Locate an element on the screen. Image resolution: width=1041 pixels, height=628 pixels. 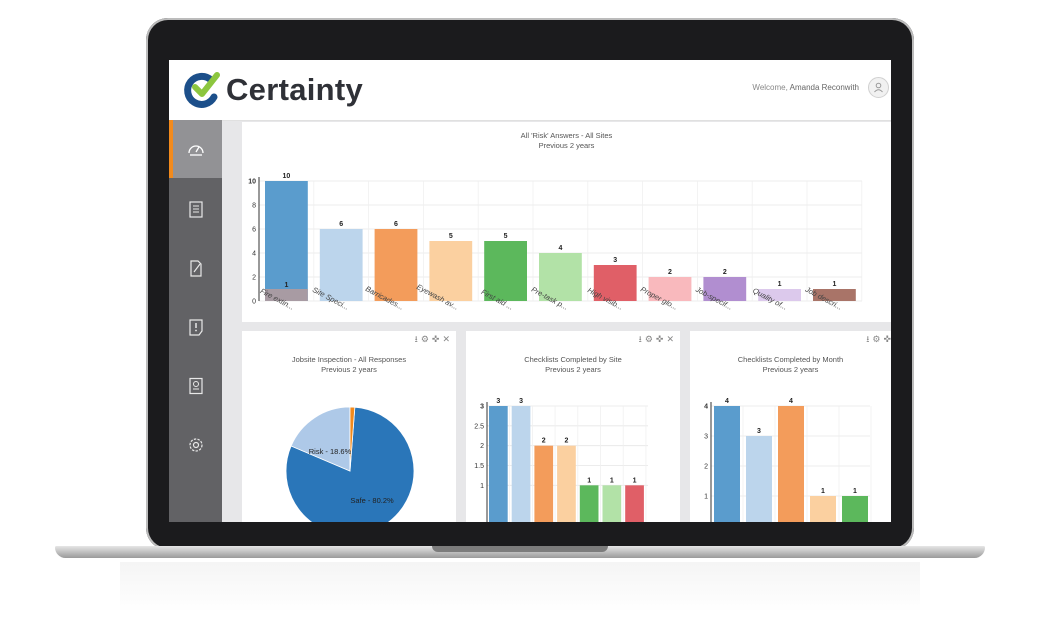
certainty-logo-icon is located at coordinates (201, 90).